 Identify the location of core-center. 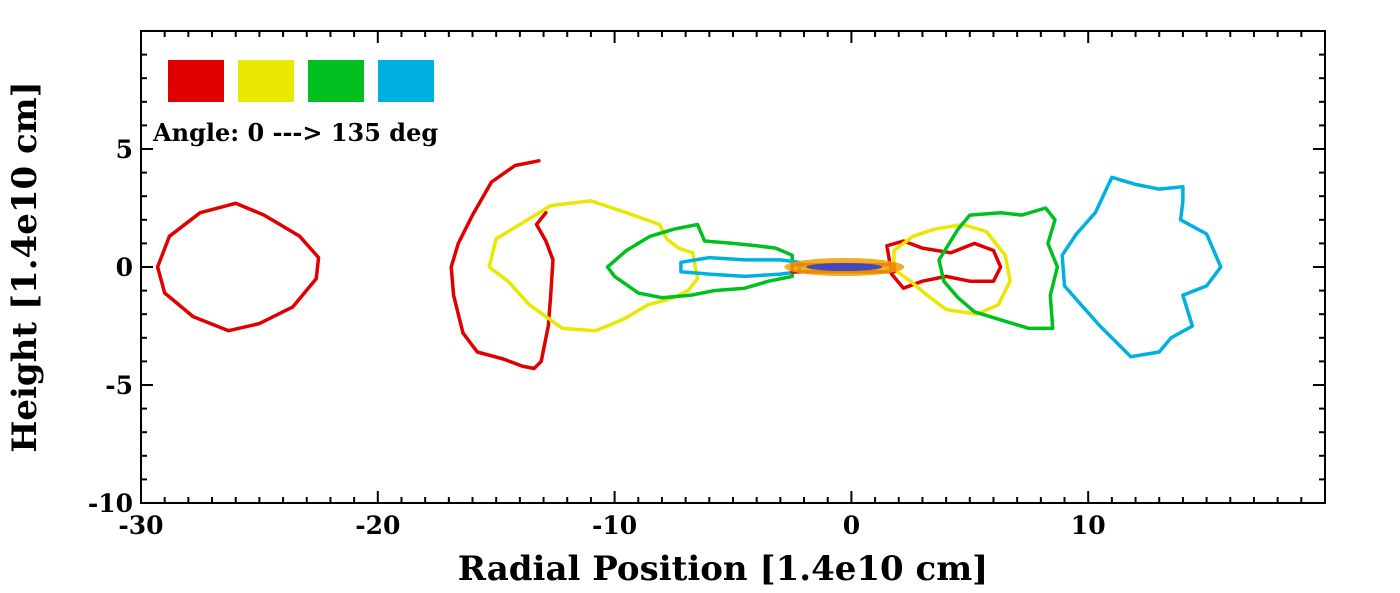
(844, 267).